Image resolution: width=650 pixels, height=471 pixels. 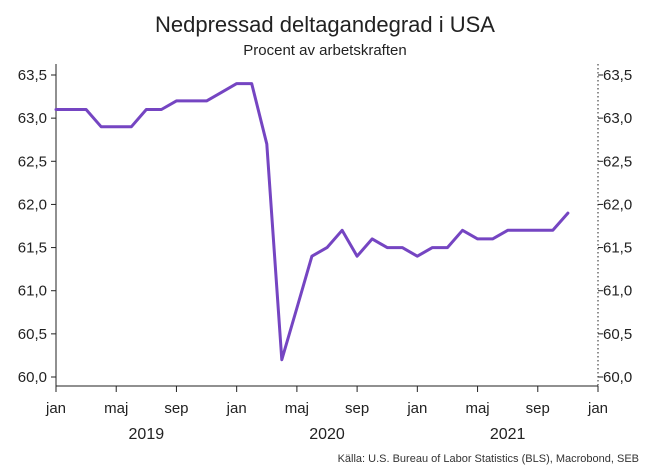 I want to click on year-label: 2020, so click(x=327, y=434).